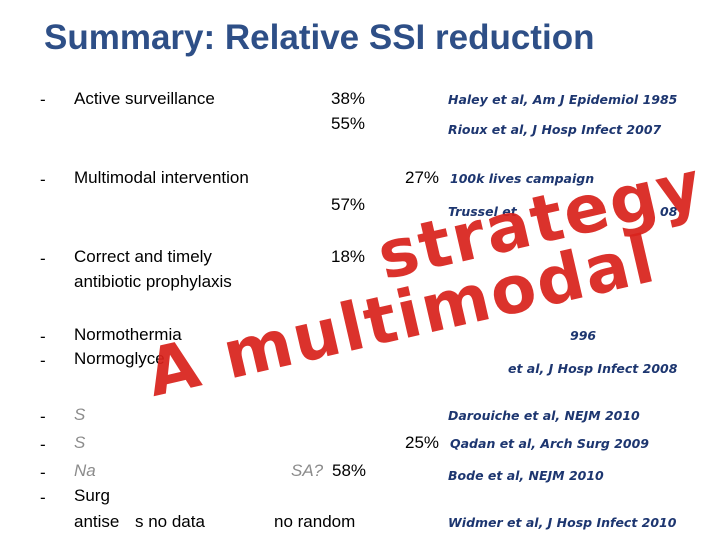 This screenshot has height=540, width=720. I want to click on pct-row-s2: 25%, so click(422, 442).